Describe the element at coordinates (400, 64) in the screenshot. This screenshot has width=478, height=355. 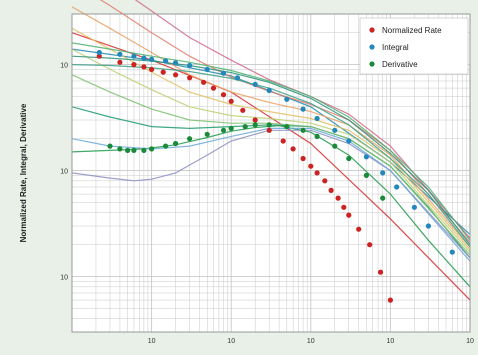
I see `legend-label-derivative: Derivative` at that location.